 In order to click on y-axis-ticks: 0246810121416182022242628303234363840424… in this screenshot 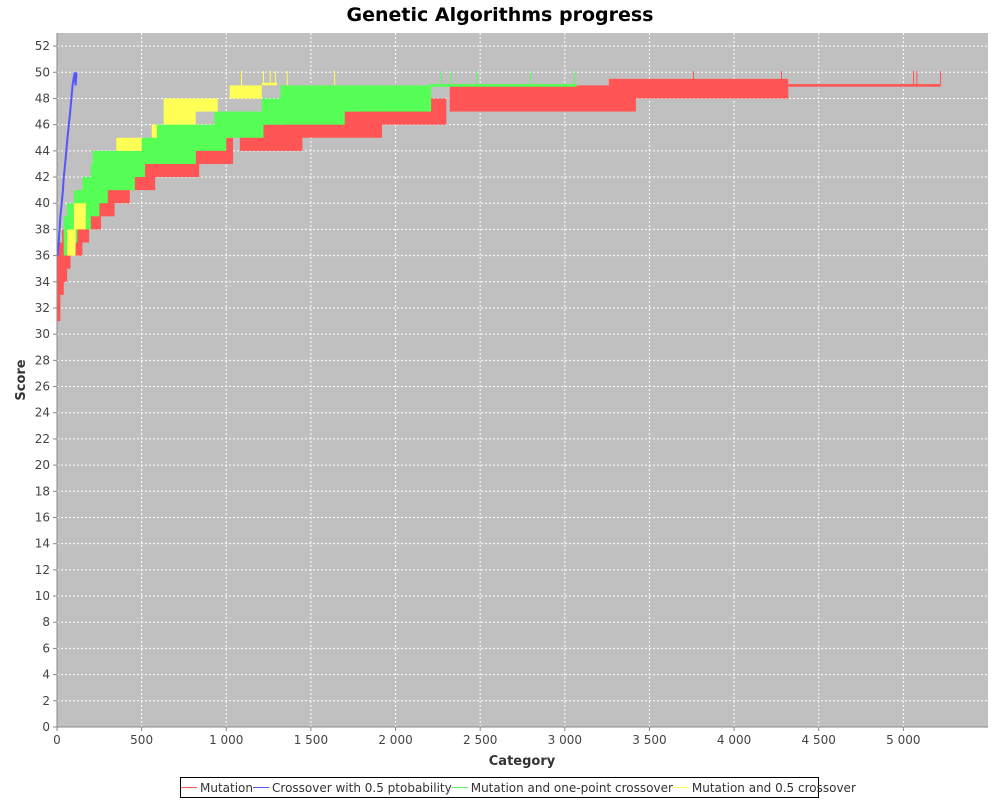, I will do `click(46, 386)`.